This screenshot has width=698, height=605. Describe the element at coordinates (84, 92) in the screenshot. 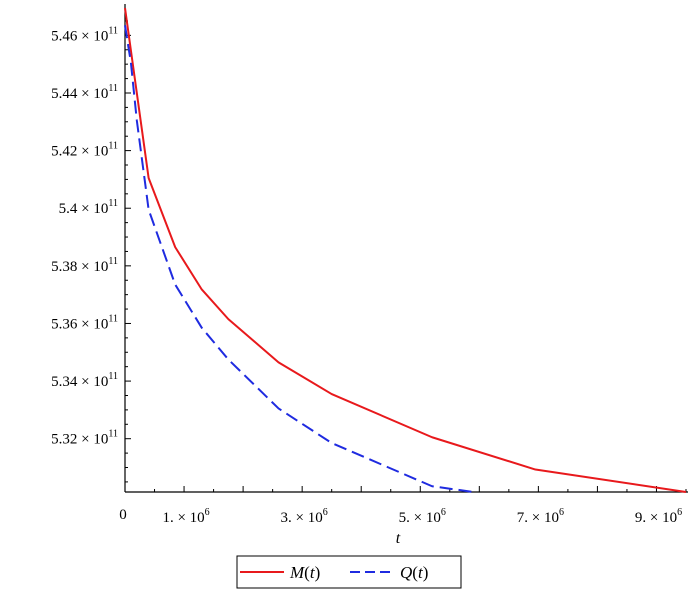

I see `y-tick-label: 5.44 × 10¹¹` at that location.